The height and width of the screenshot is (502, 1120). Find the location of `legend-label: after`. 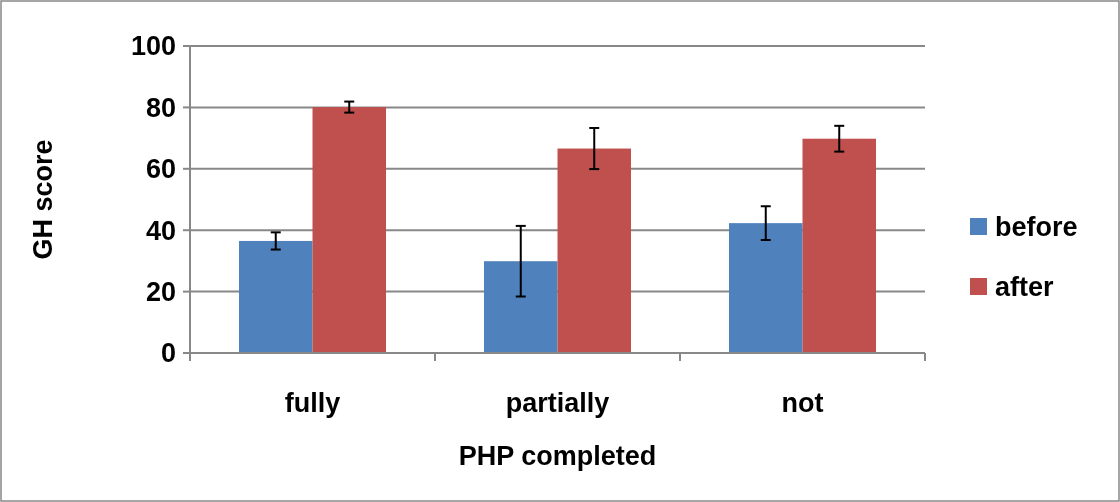

legend-label: after is located at coordinates (1025, 287).